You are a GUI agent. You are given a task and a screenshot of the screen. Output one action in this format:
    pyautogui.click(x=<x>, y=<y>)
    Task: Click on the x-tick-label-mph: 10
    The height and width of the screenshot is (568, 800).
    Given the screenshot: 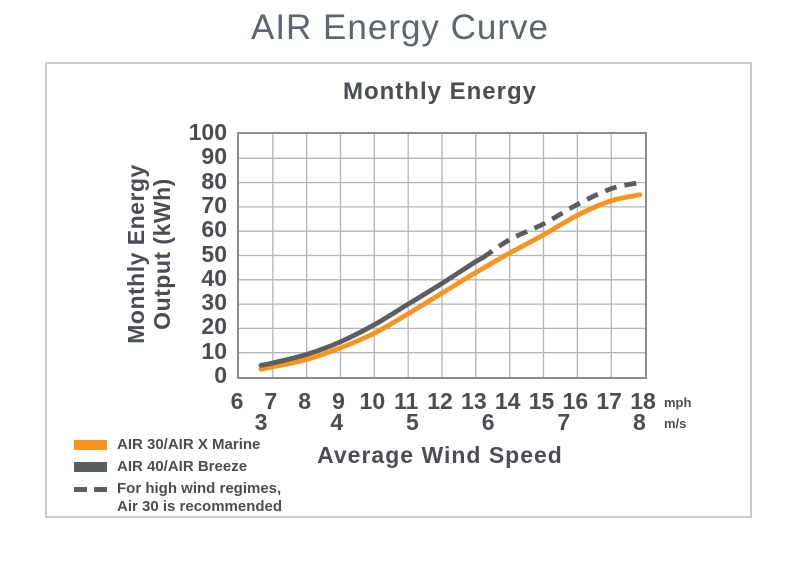 What is the action you would take?
    pyautogui.click(x=372, y=401)
    